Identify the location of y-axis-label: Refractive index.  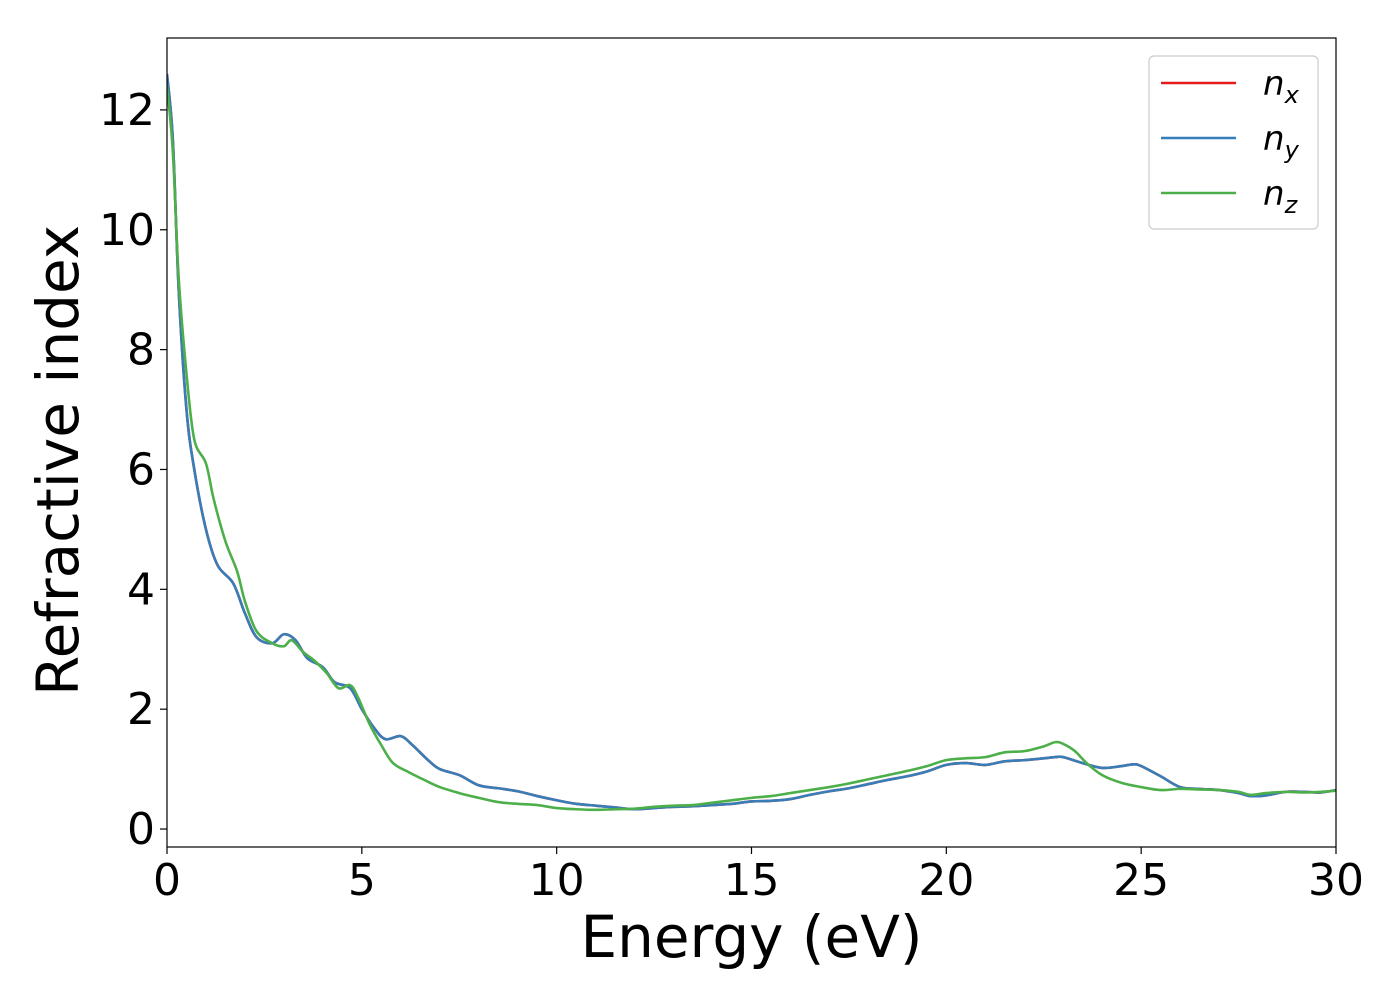
(58, 460).